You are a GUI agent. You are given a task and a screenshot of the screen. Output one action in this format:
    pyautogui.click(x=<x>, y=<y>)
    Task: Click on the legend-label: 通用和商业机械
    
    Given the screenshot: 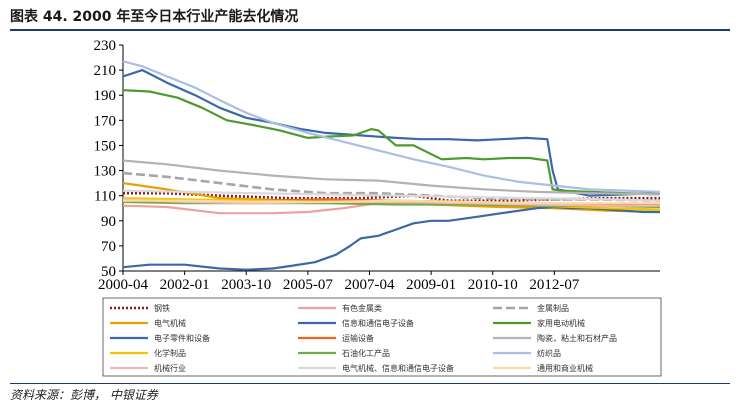 What is the action you would take?
    pyautogui.click(x=565, y=368)
    